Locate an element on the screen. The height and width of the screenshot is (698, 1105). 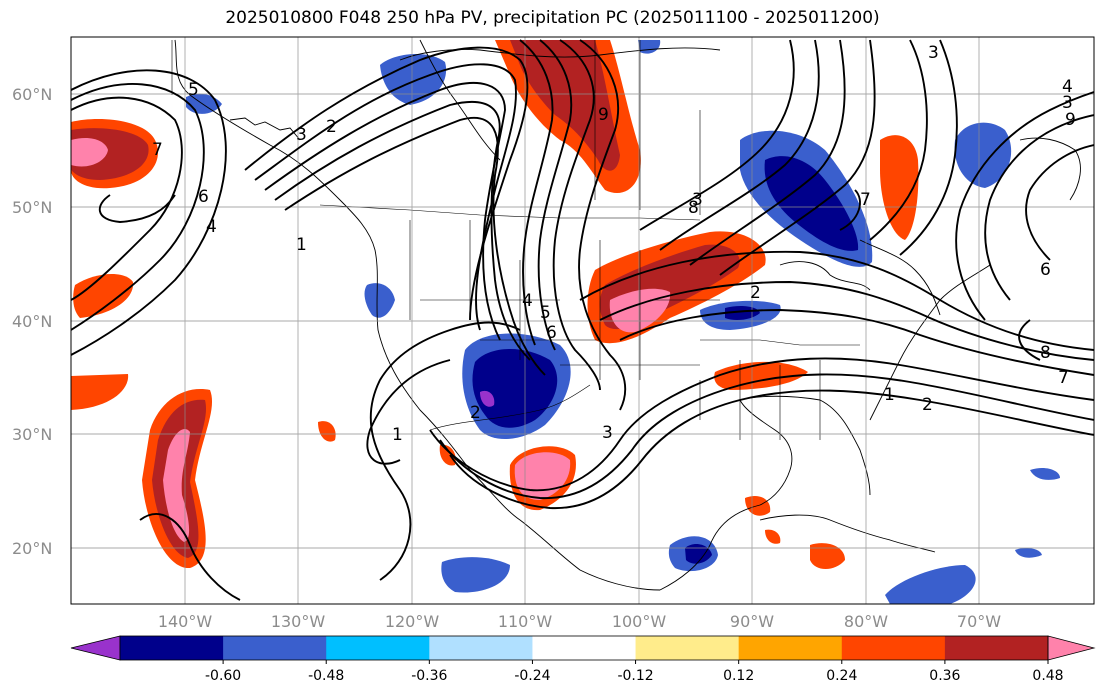
colorbar-outline is located at coordinates (584, 648).